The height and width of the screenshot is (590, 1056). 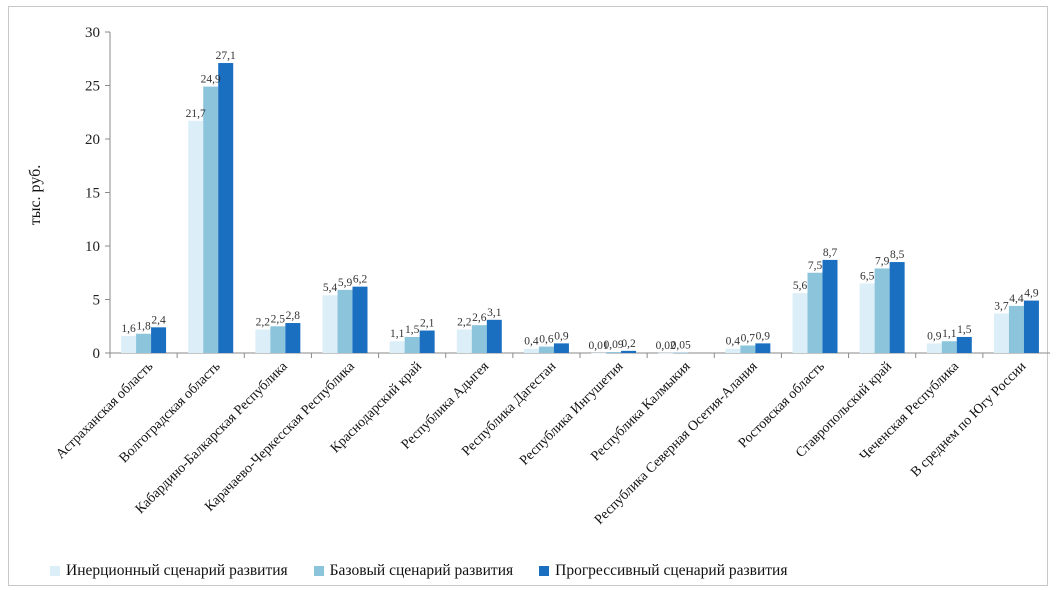 I want to click on data-label-progressive: 4,9, so click(x=1031, y=294).